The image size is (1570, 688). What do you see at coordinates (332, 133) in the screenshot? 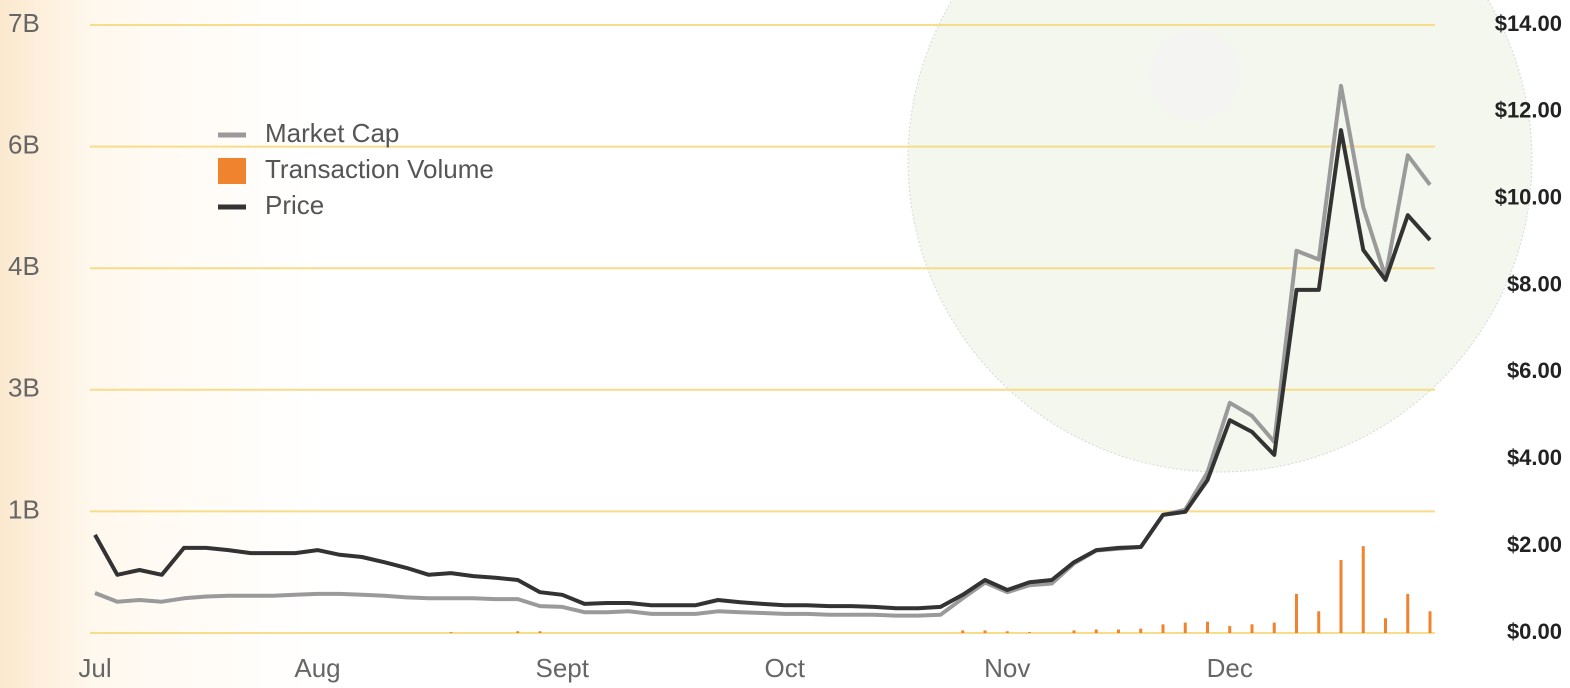
I see `legend-label: Market Cap` at bounding box center [332, 133].